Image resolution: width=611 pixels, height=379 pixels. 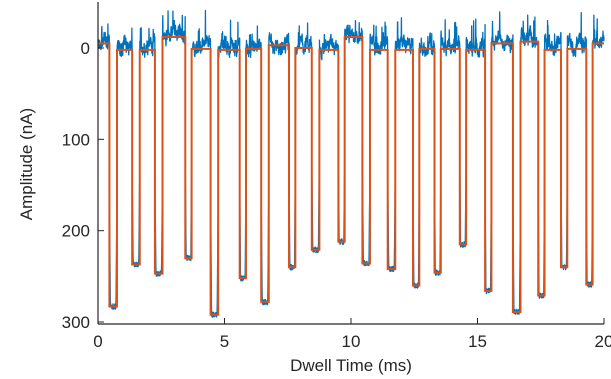 I want to click on x-axis-label: Dwell Time (ms), so click(x=351, y=365).